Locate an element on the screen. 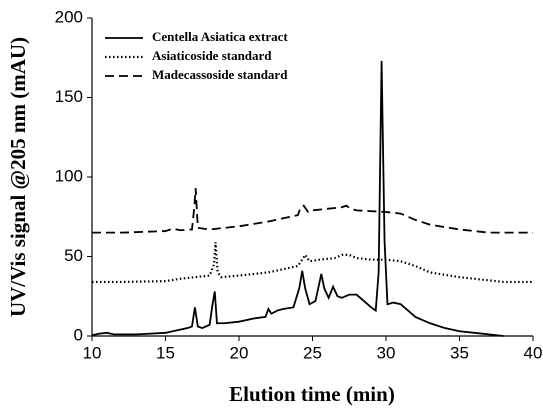 The width and height of the screenshot is (543, 414). x-tick-label: 40 is located at coordinates (533, 352).